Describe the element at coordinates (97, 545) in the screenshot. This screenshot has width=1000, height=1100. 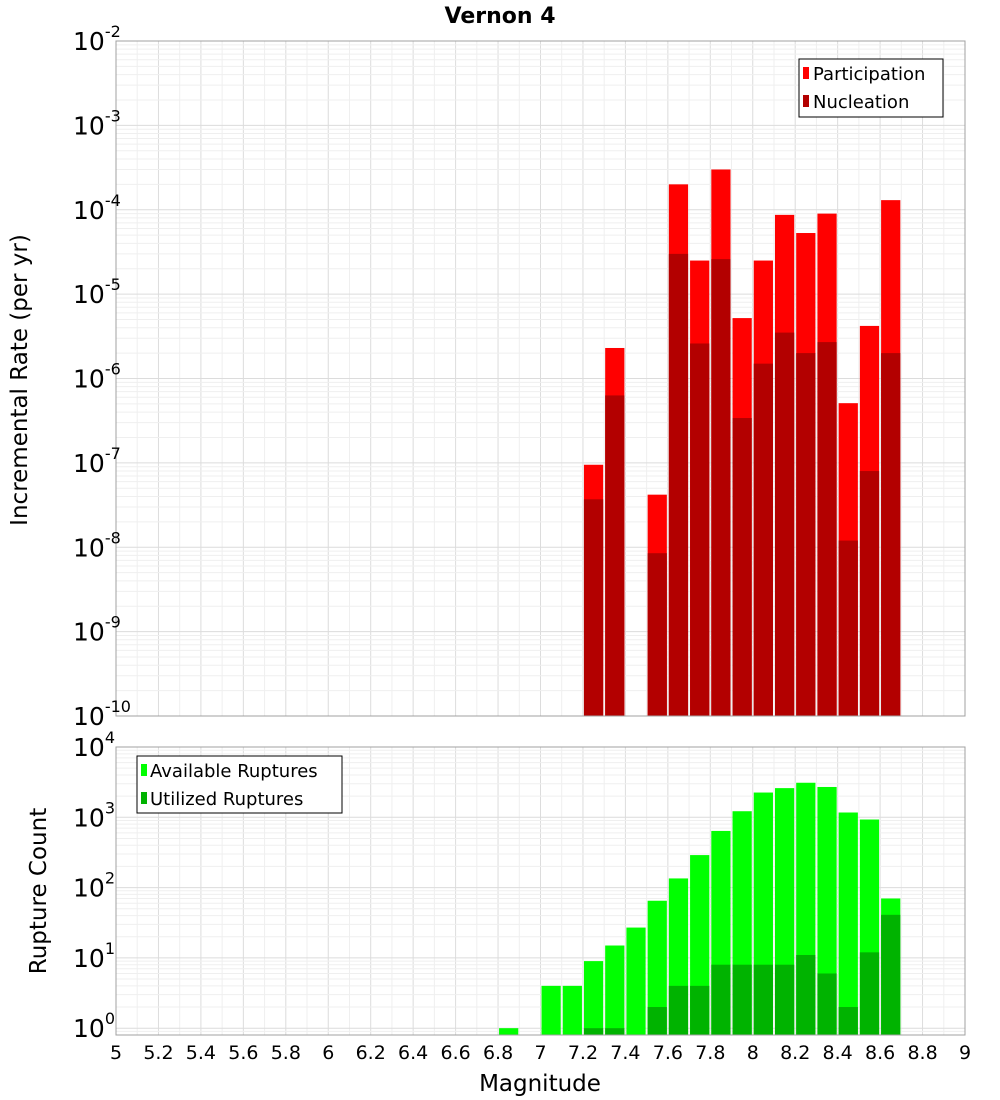
I see `y-tick-label: 10⁻⁸` at that location.